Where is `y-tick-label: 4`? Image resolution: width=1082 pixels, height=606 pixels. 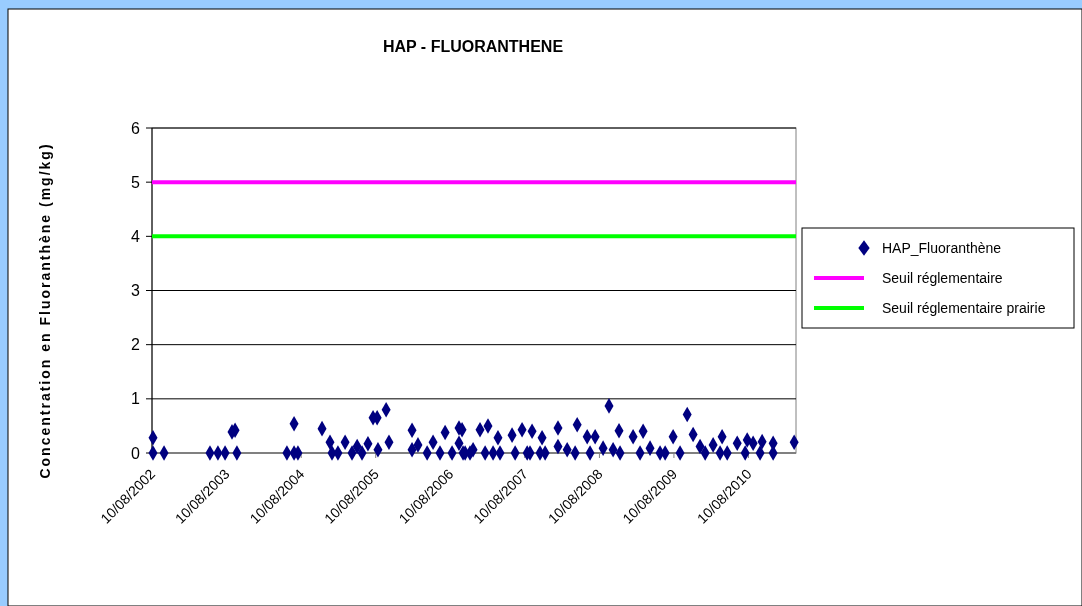
y-tick-label: 4 is located at coordinates (136, 236).